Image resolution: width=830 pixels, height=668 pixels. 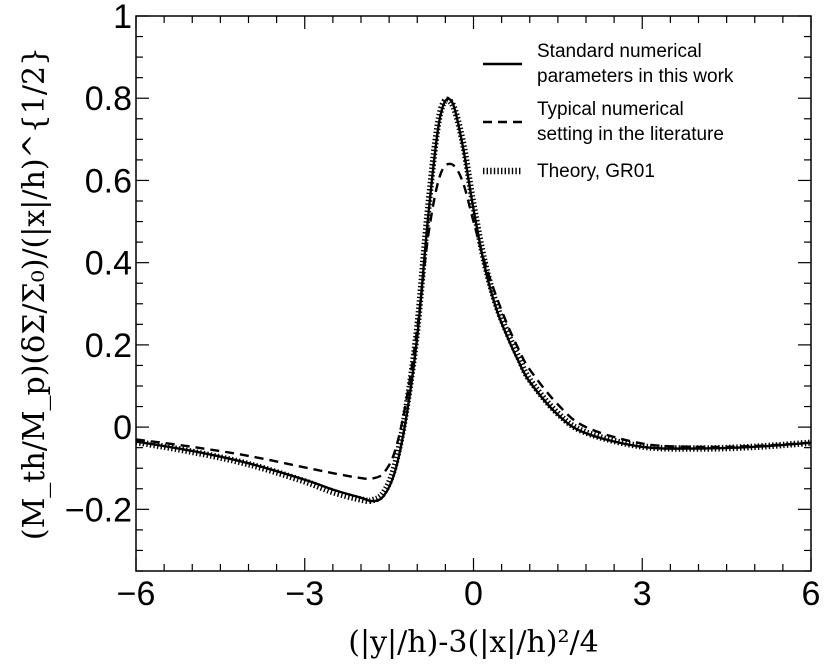 I want to click on y-tick-label: 1, so click(x=122, y=18).